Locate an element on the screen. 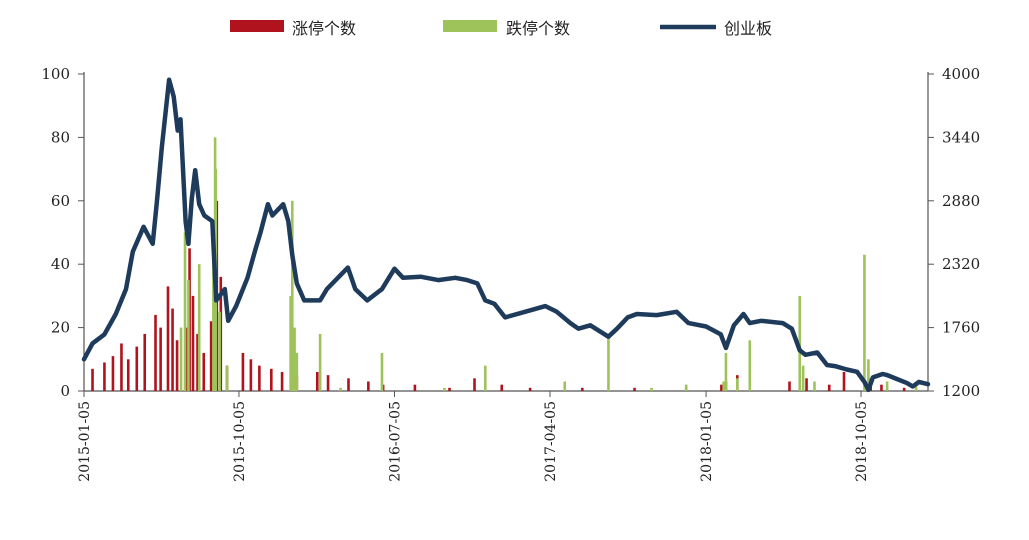 The image size is (1029, 540). right-tick-label: 4000 is located at coordinates (961, 74).